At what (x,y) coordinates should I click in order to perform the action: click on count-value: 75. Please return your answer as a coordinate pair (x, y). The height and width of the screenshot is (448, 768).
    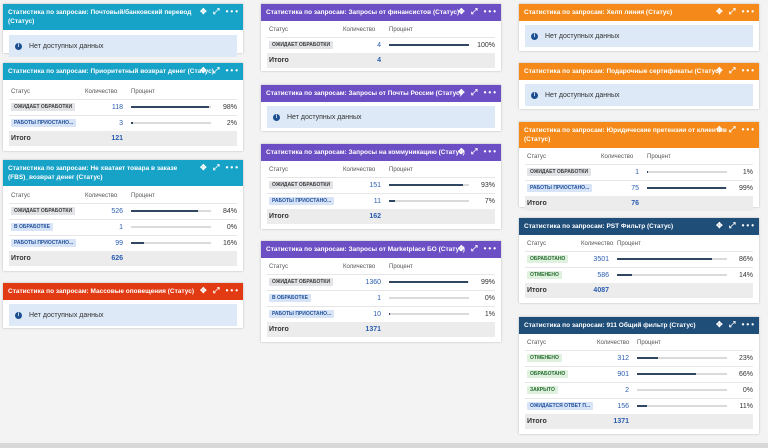
    Looking at the image, I should click on (622, 187).